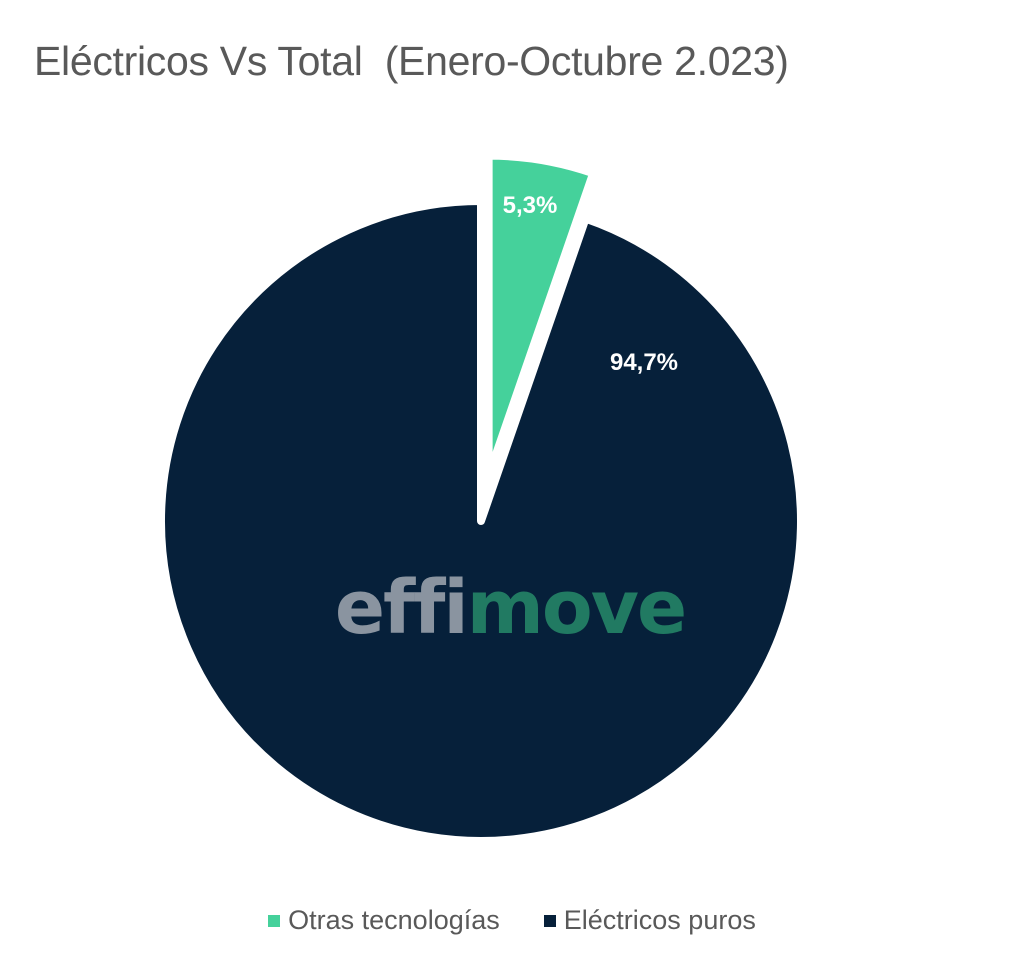 This screenshot has height=977, width=1024. I want to click on legend-item-electricos: Eléctricos puros, so click(649, 920).